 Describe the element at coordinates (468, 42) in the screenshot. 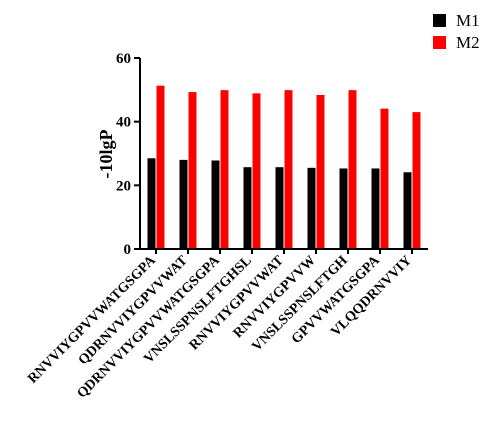

I see `legend-label-m2: M2` at that location.